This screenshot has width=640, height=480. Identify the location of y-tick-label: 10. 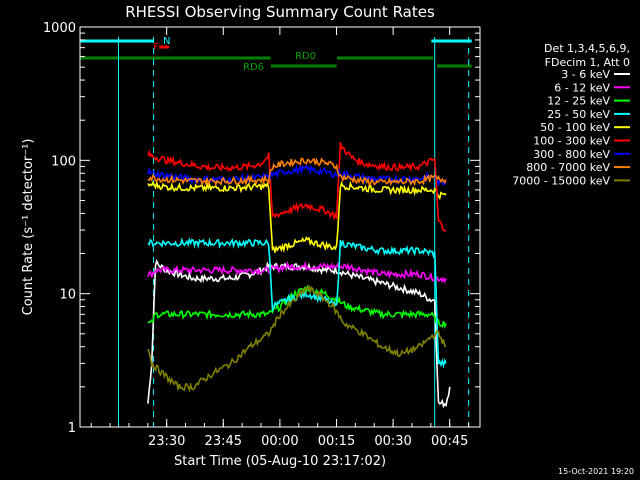
(67, 295).